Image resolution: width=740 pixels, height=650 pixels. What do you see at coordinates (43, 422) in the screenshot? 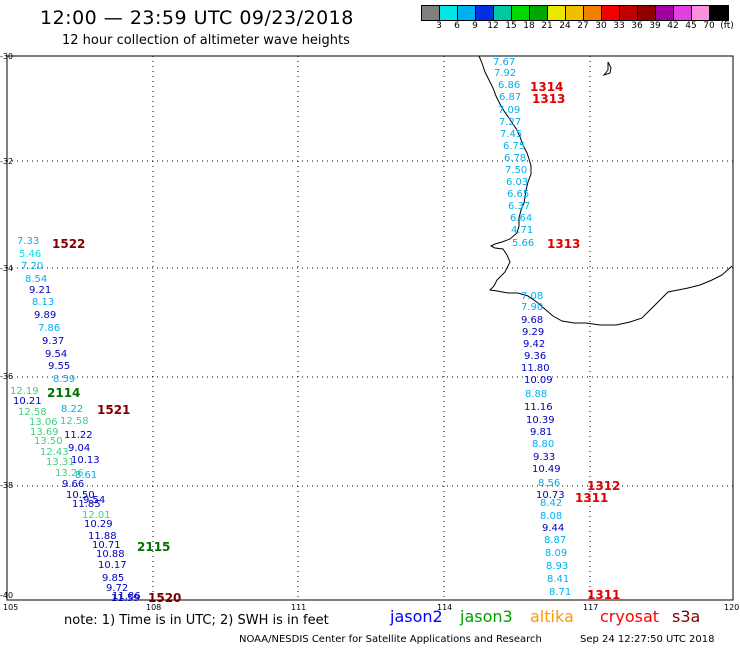
I see `wave-height-value: 13.06` at bounding box center [43, 422].